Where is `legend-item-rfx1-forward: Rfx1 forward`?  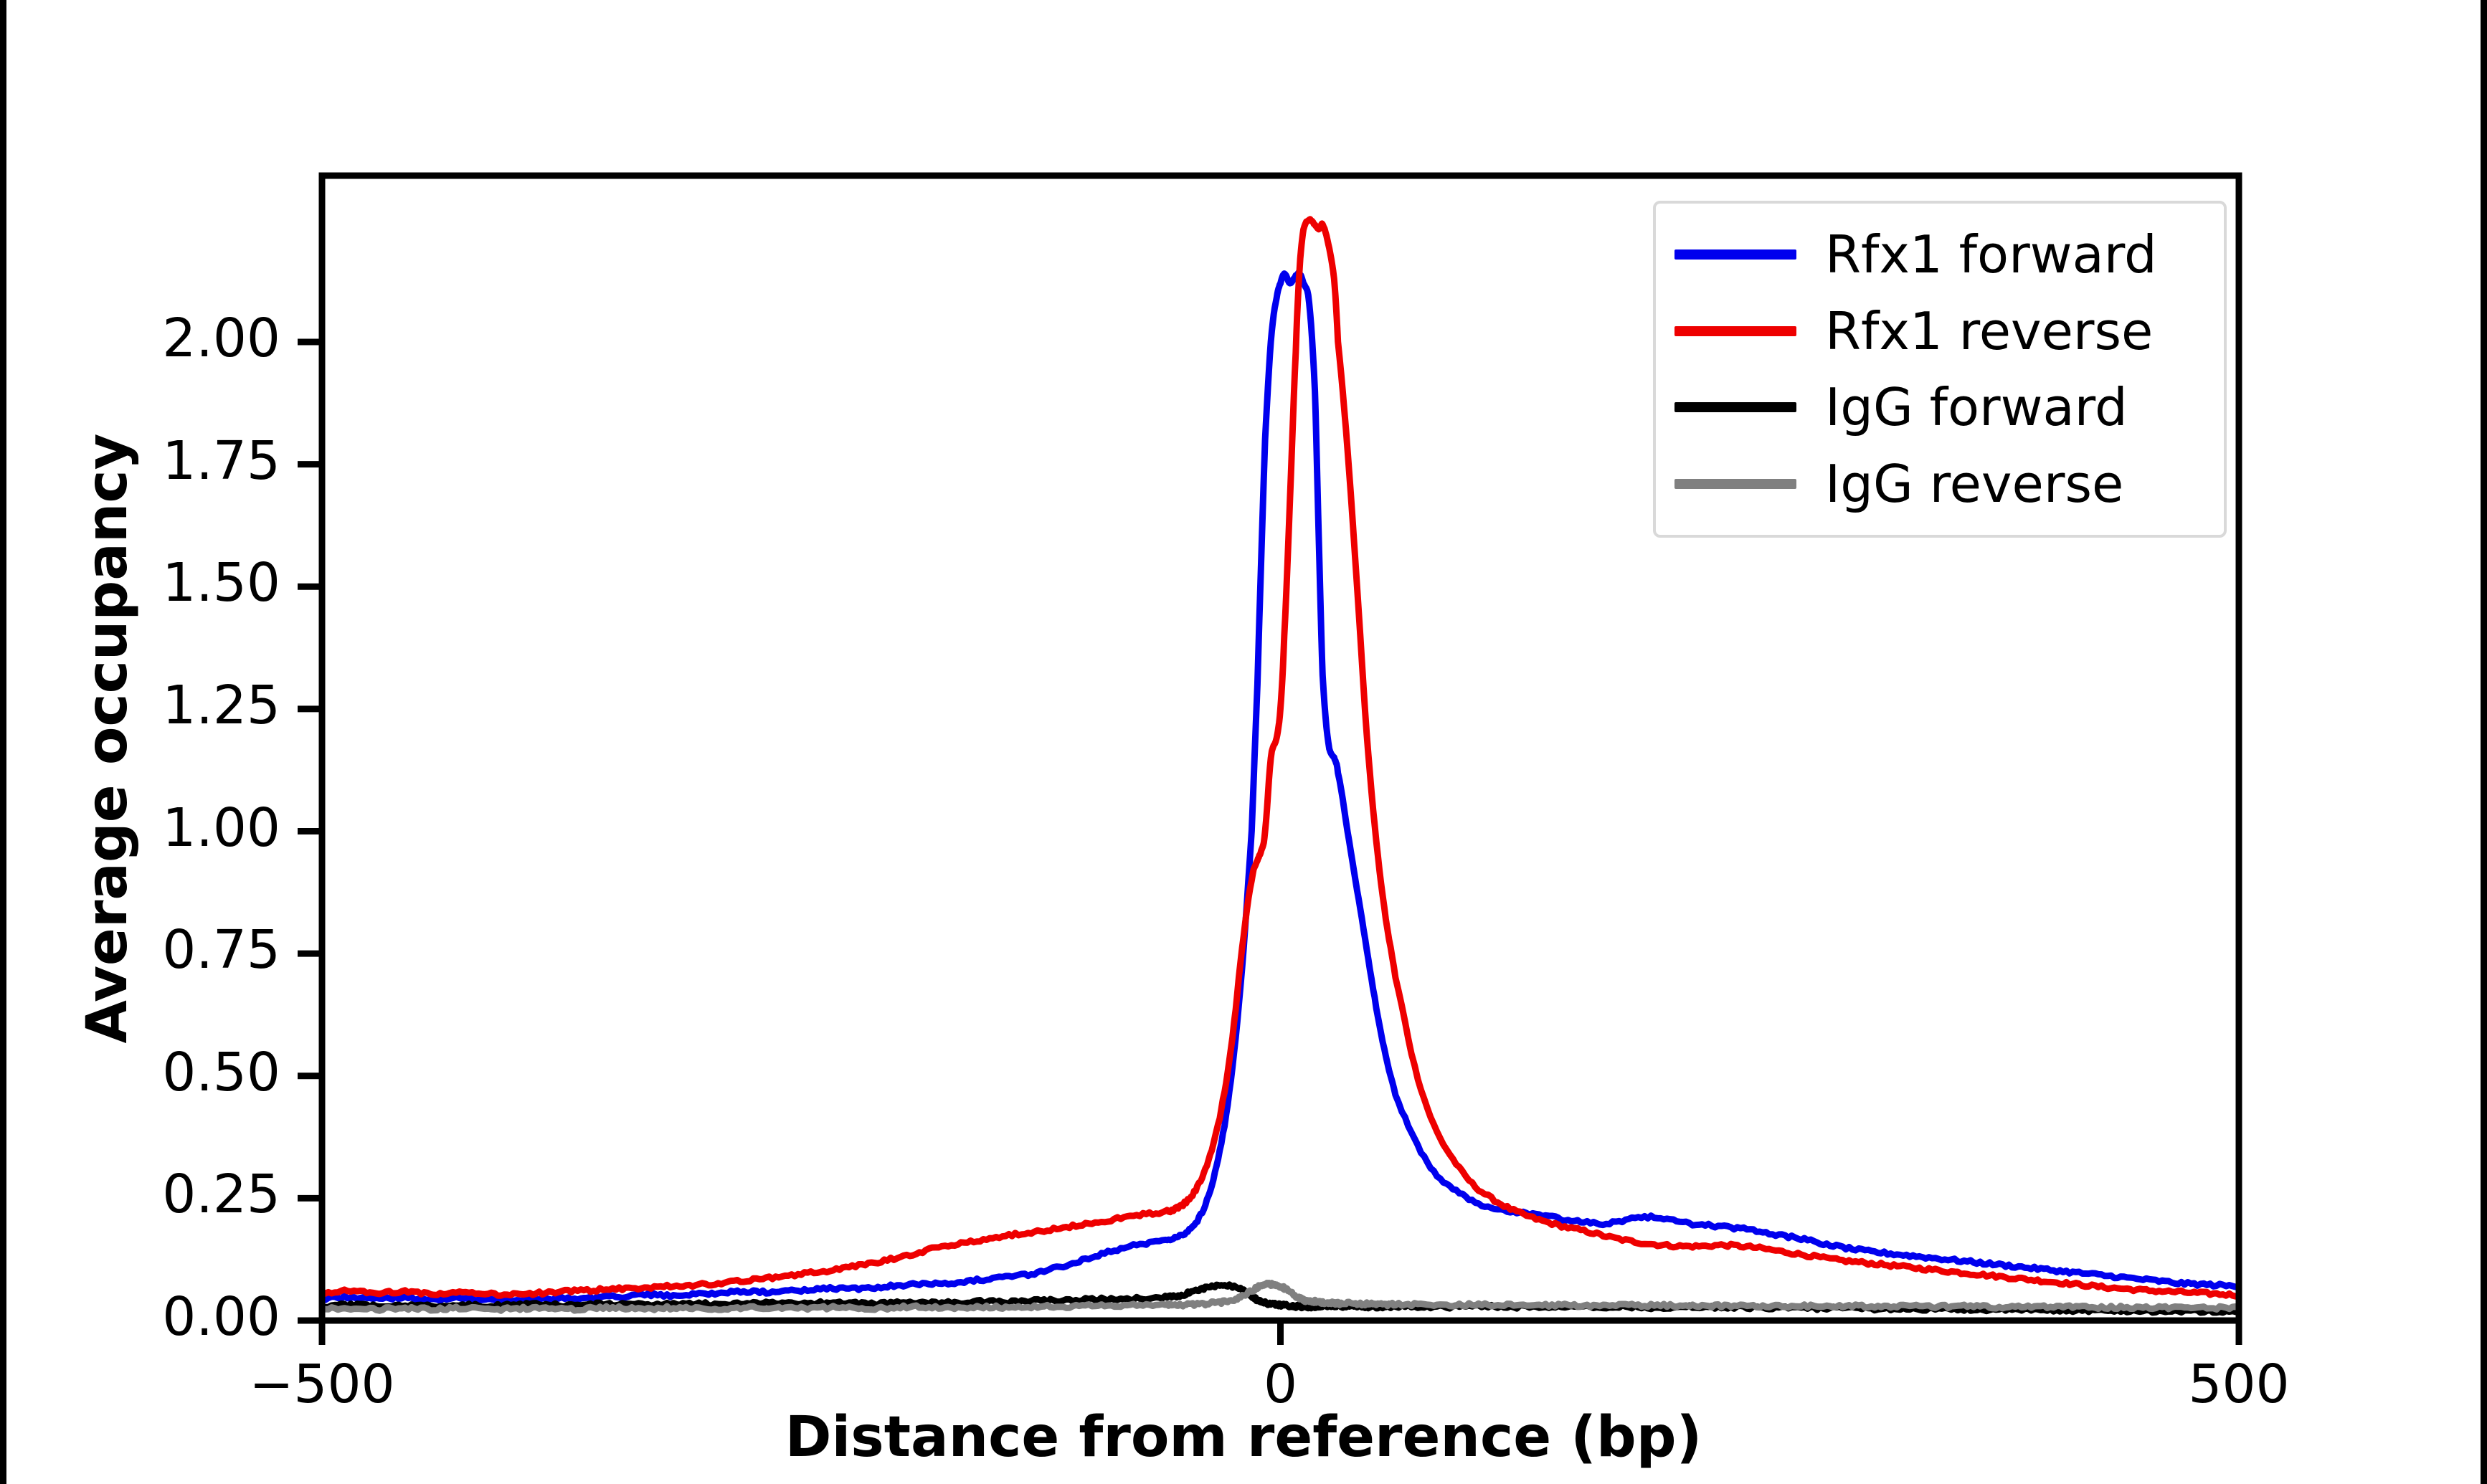
legend-item-rfx1-forward: Rfx1 forward is located at coordinates (1940, 254).